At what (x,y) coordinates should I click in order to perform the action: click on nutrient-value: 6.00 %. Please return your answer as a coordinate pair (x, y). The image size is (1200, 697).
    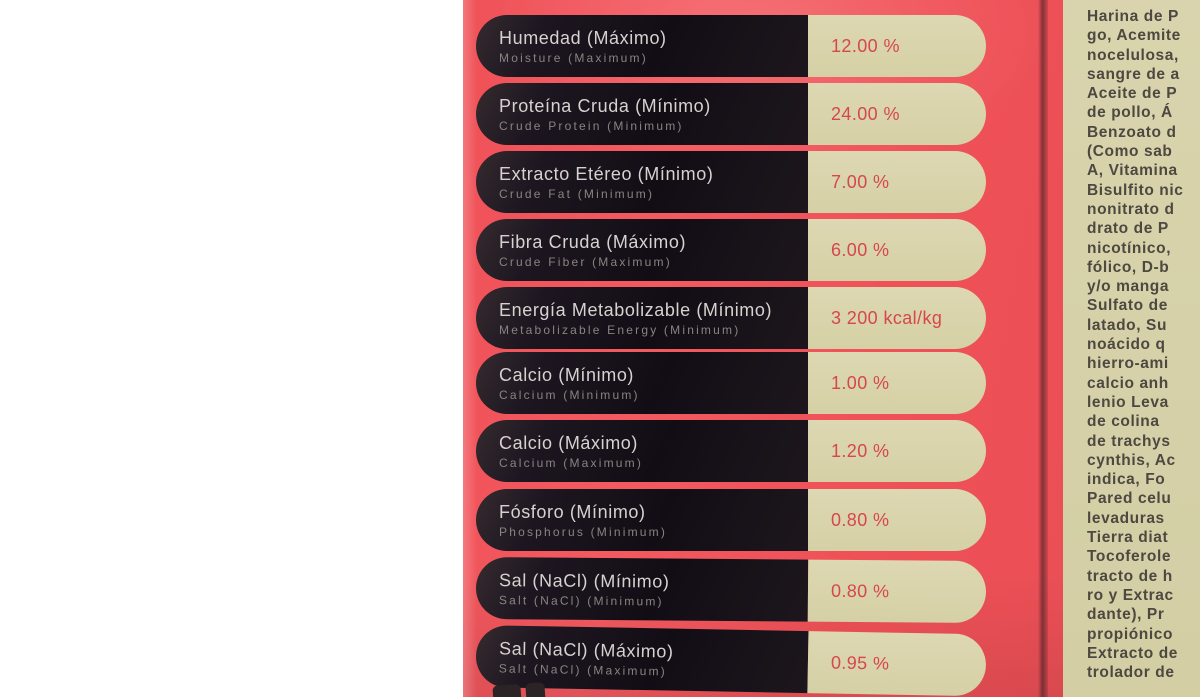
    Looking at the image, I should click on (860, 249).